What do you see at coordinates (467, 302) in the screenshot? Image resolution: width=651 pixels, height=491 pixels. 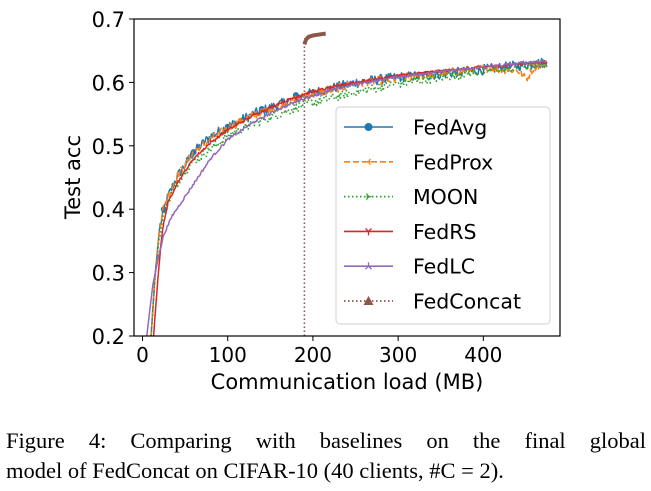 I see `legend-label: FedConcat` at bounding box center [467, 302].